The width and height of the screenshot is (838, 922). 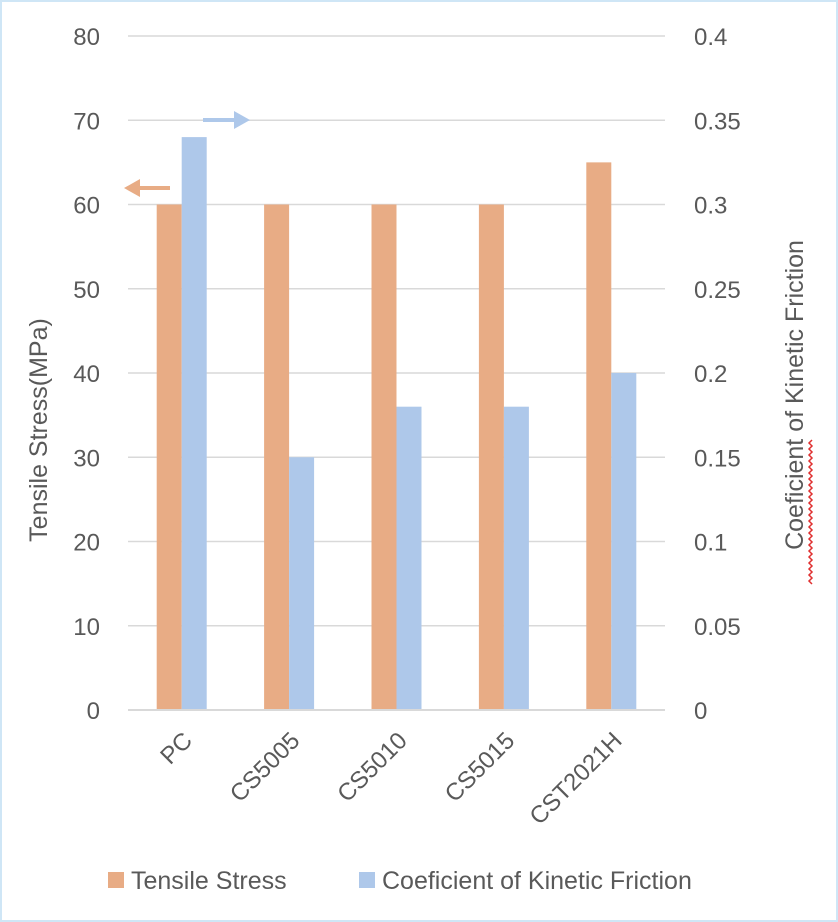 I want to click on y-tick-left: 80, so click(x=86, y=37).